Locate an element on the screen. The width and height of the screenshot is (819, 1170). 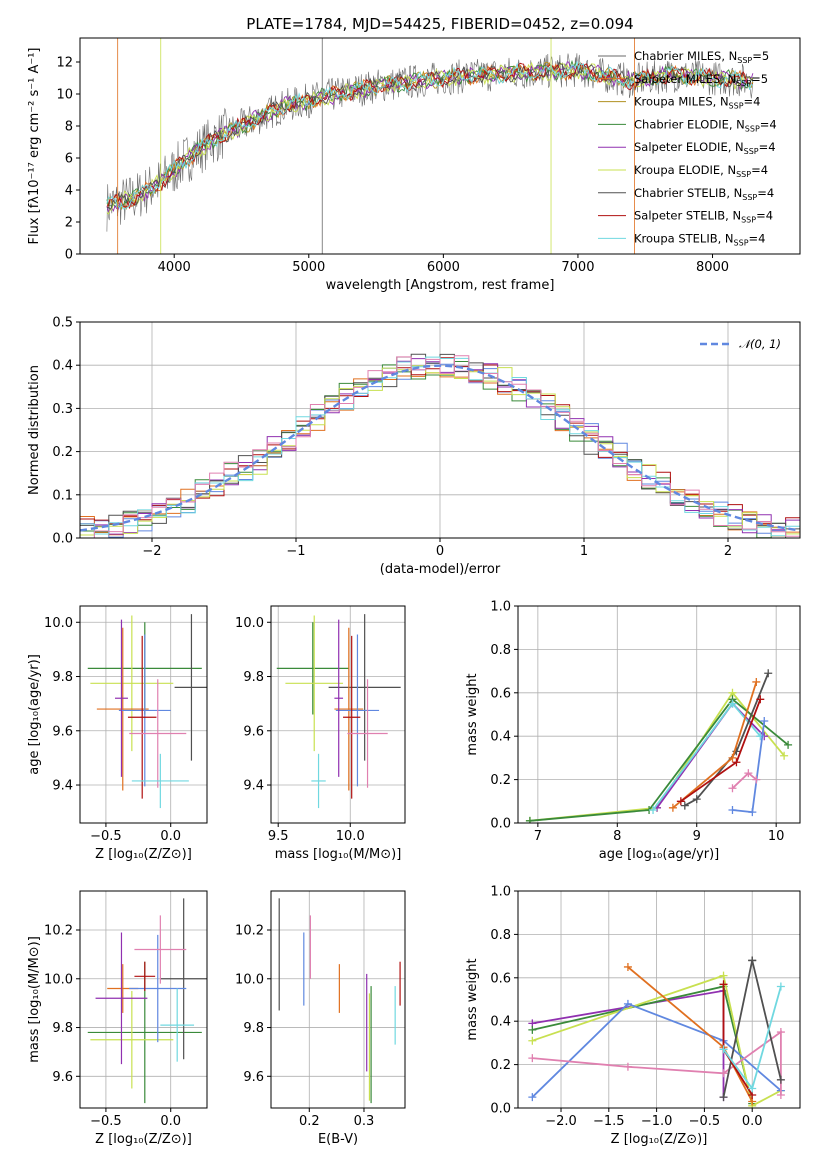
legend-entry: Chabrier MILES, NSSP=5 is located at coordinates (701, 57).